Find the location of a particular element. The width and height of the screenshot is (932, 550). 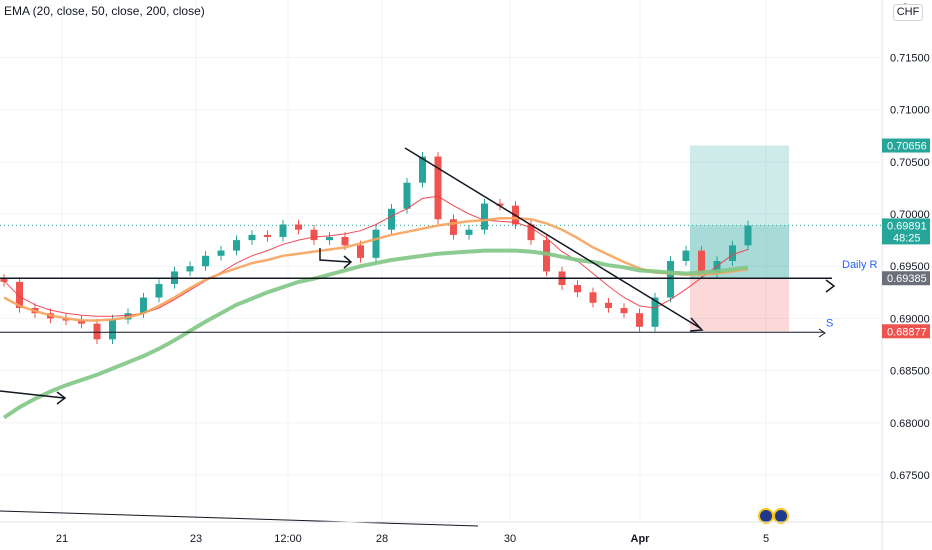

x-tick-label: 30 is located at coordinates (510, 539).